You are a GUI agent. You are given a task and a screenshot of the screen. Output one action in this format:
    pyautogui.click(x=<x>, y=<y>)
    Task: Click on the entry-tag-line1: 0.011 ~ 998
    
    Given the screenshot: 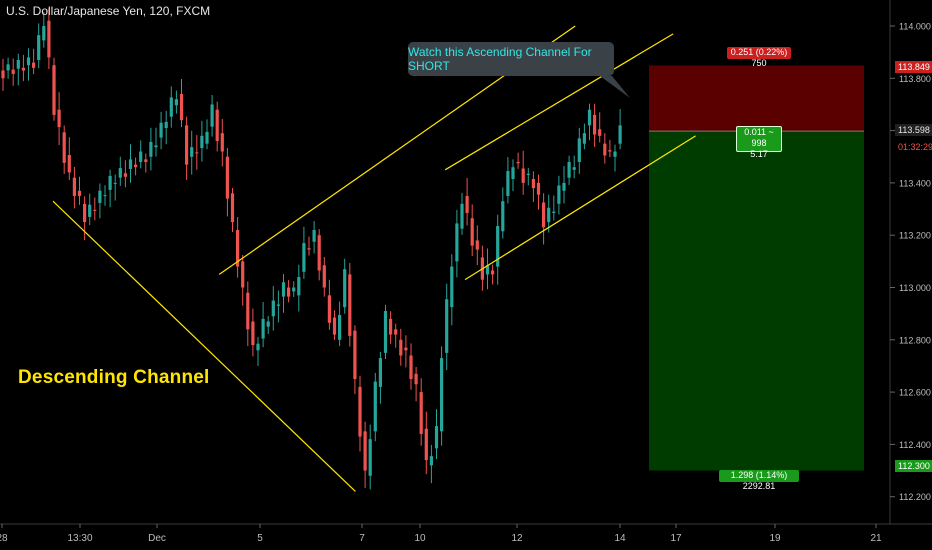 What is the action you would take?
    pyautogui.click(x=759, y=137)
    